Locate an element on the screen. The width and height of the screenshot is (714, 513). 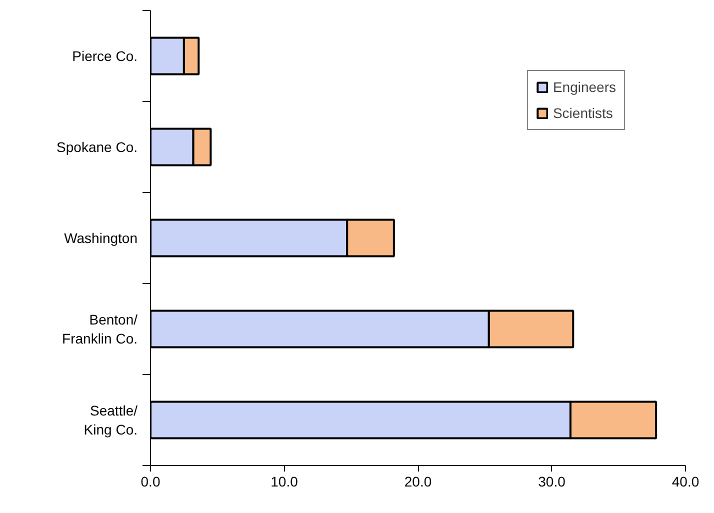
y-tick-label: Seattle/ King Co. is located at coordinates (111, 420).